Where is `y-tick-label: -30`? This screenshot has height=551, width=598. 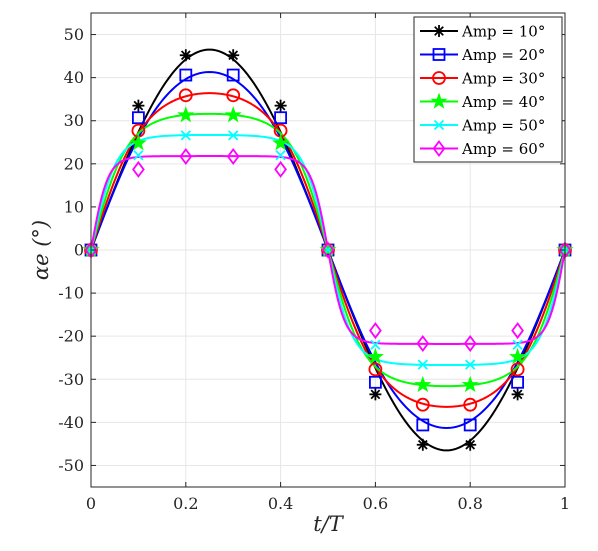 y-tick-label: -30 is located at coordinates (71, 379).